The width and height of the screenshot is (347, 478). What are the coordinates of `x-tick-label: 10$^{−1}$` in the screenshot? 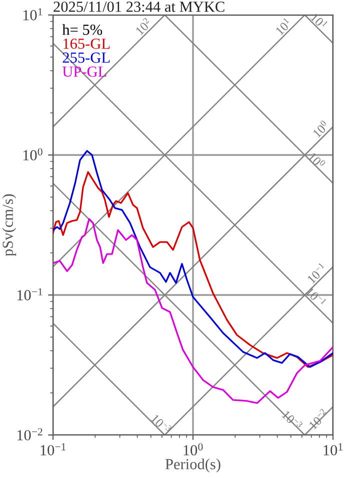 It's located at (53, 449).